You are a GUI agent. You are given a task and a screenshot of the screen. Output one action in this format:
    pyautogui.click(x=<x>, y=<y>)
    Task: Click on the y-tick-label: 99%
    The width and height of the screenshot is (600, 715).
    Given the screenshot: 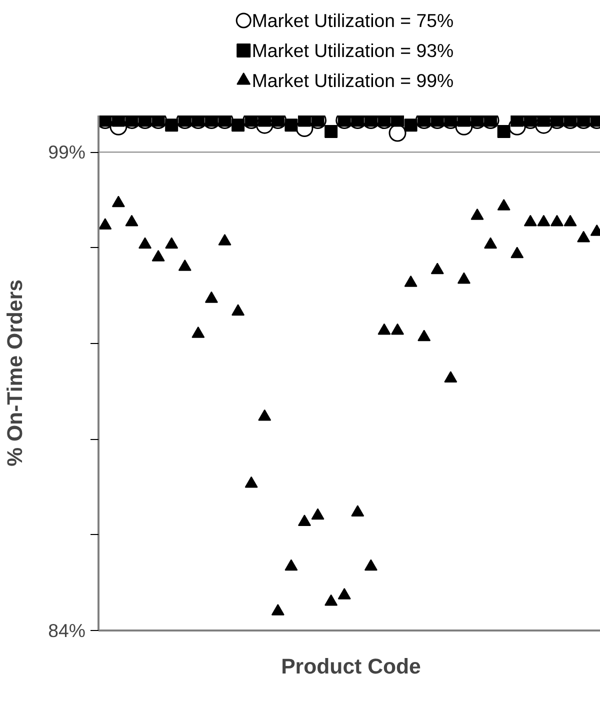 What is the action you would take?
    pyautogui.click(x=67, y=152)
    